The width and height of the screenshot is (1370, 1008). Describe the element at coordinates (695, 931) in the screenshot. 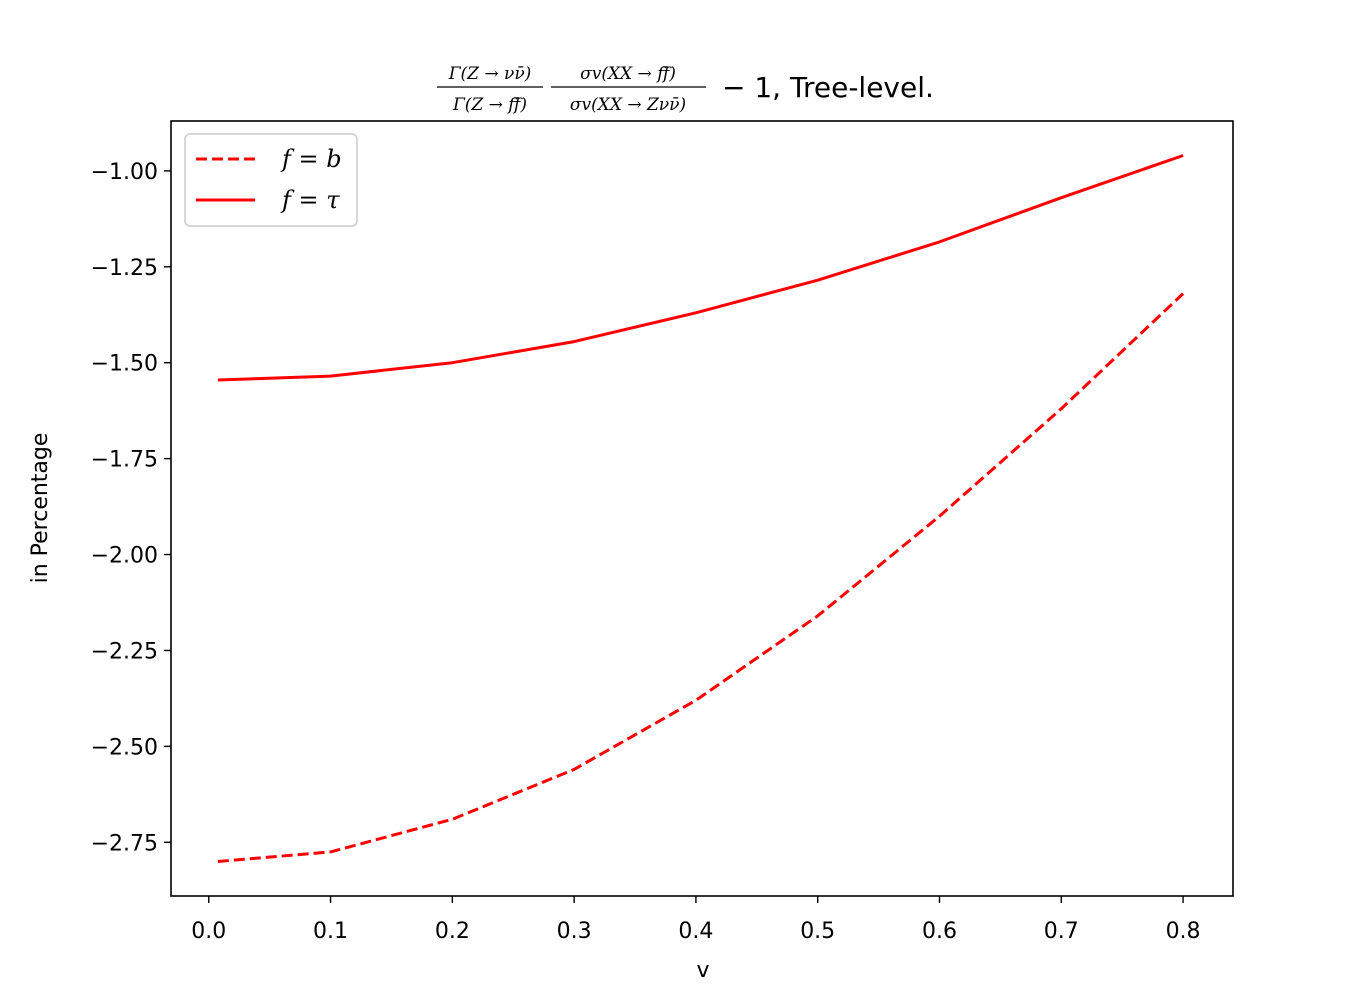

I see `x-tick-label: 0.4` at that location.